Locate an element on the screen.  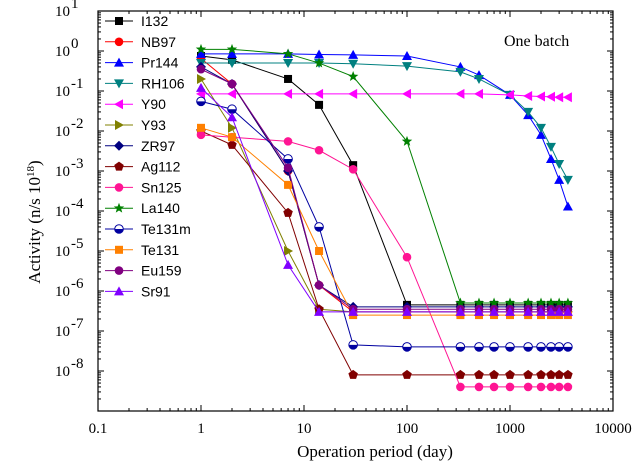
legend-label-sn125: Sn125 is located at coordinates (161, 187).